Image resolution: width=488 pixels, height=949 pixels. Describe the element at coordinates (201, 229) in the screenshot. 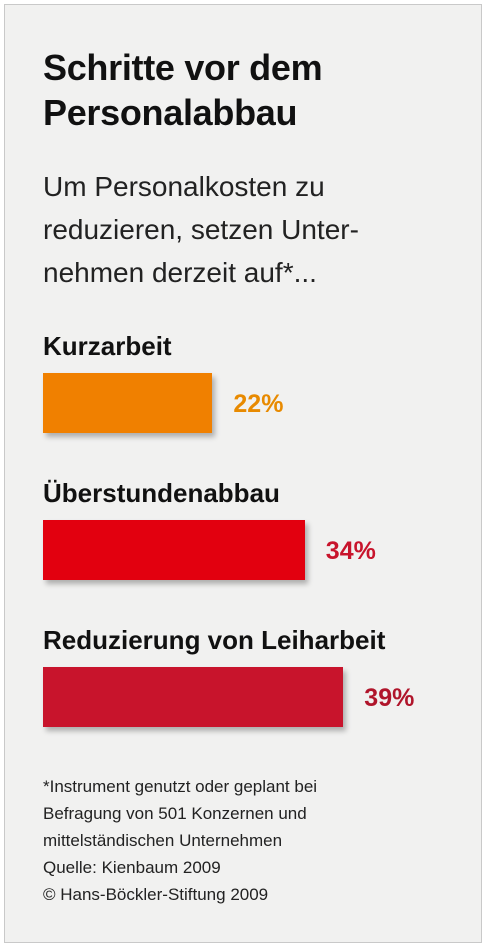

I see `subtitle-line-2: reduzieren, setzen Unter-` at that location.